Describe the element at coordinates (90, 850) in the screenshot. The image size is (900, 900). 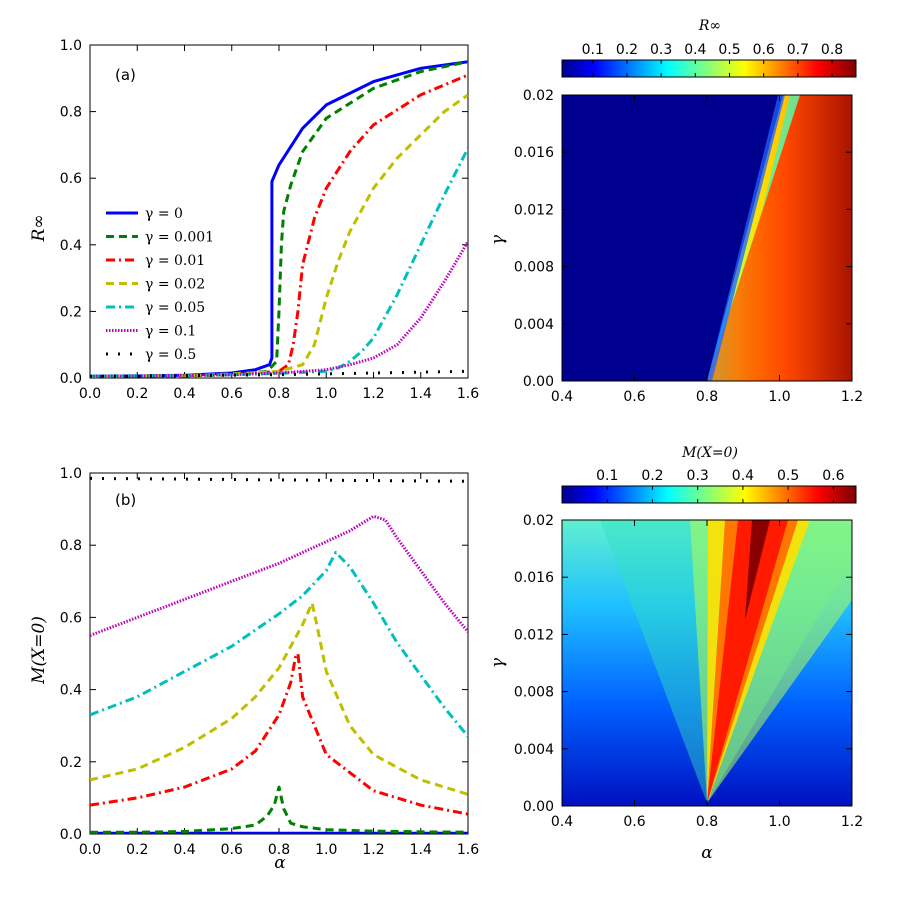
I see `x-tick-label: 0.0` at that location.